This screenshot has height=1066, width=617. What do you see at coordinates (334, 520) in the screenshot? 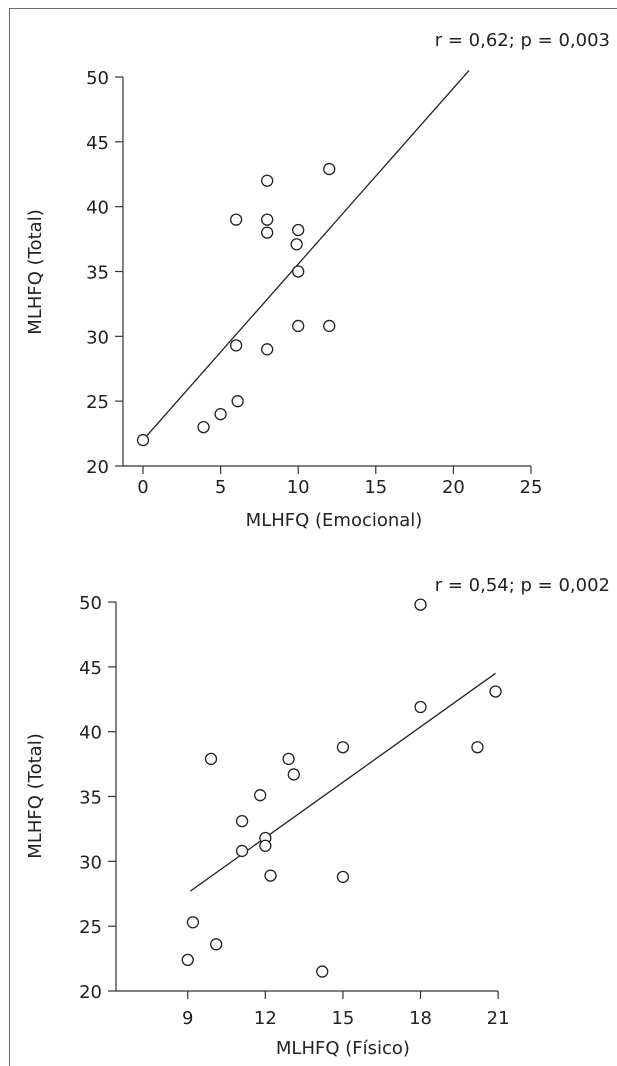
I see `x-axis-label: MLHFQ (Emocional)` at bounding box center [334, 520].